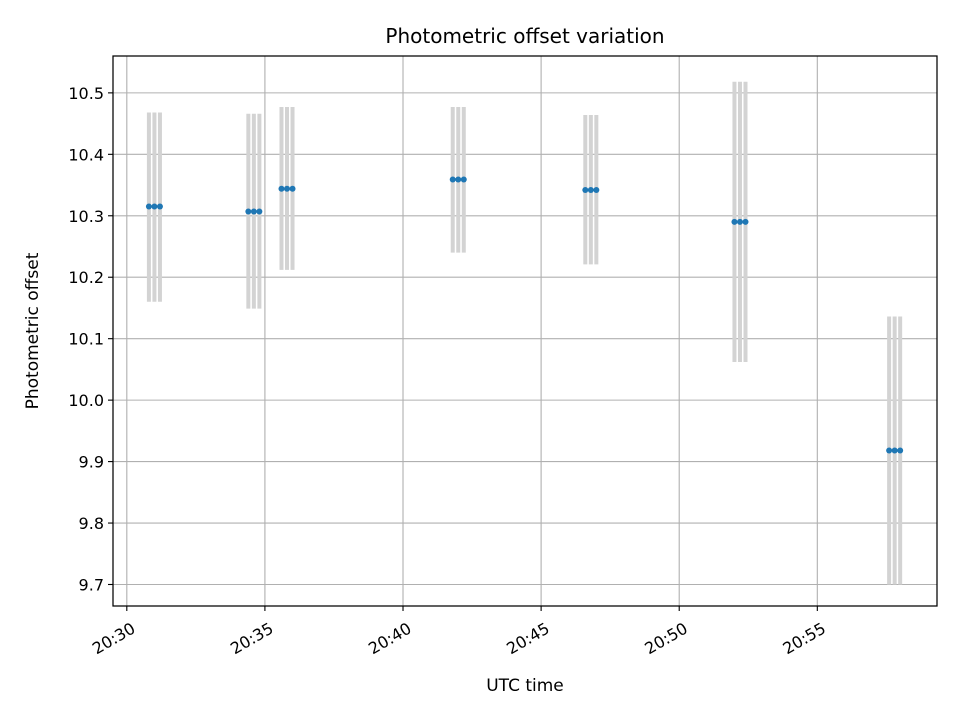 This screenshot has height=720, width=960. What do you see at coordinates (91, 584) in the screenshot?
I see `y-tick-label: 9.7` at bounding box center [91, 584].